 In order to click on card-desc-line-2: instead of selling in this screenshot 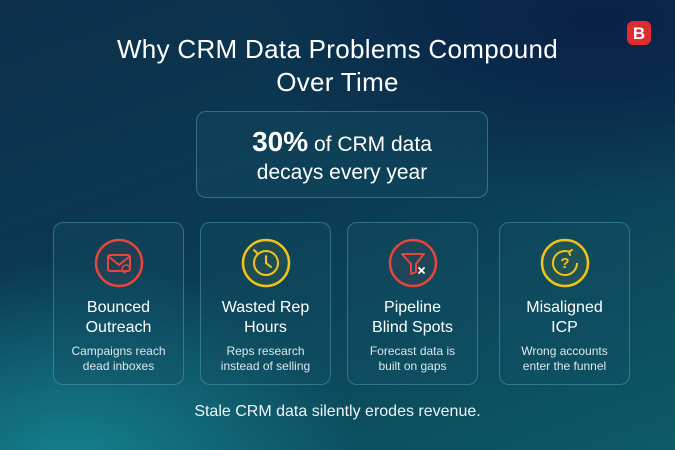, I will do `click(265, 366)`.